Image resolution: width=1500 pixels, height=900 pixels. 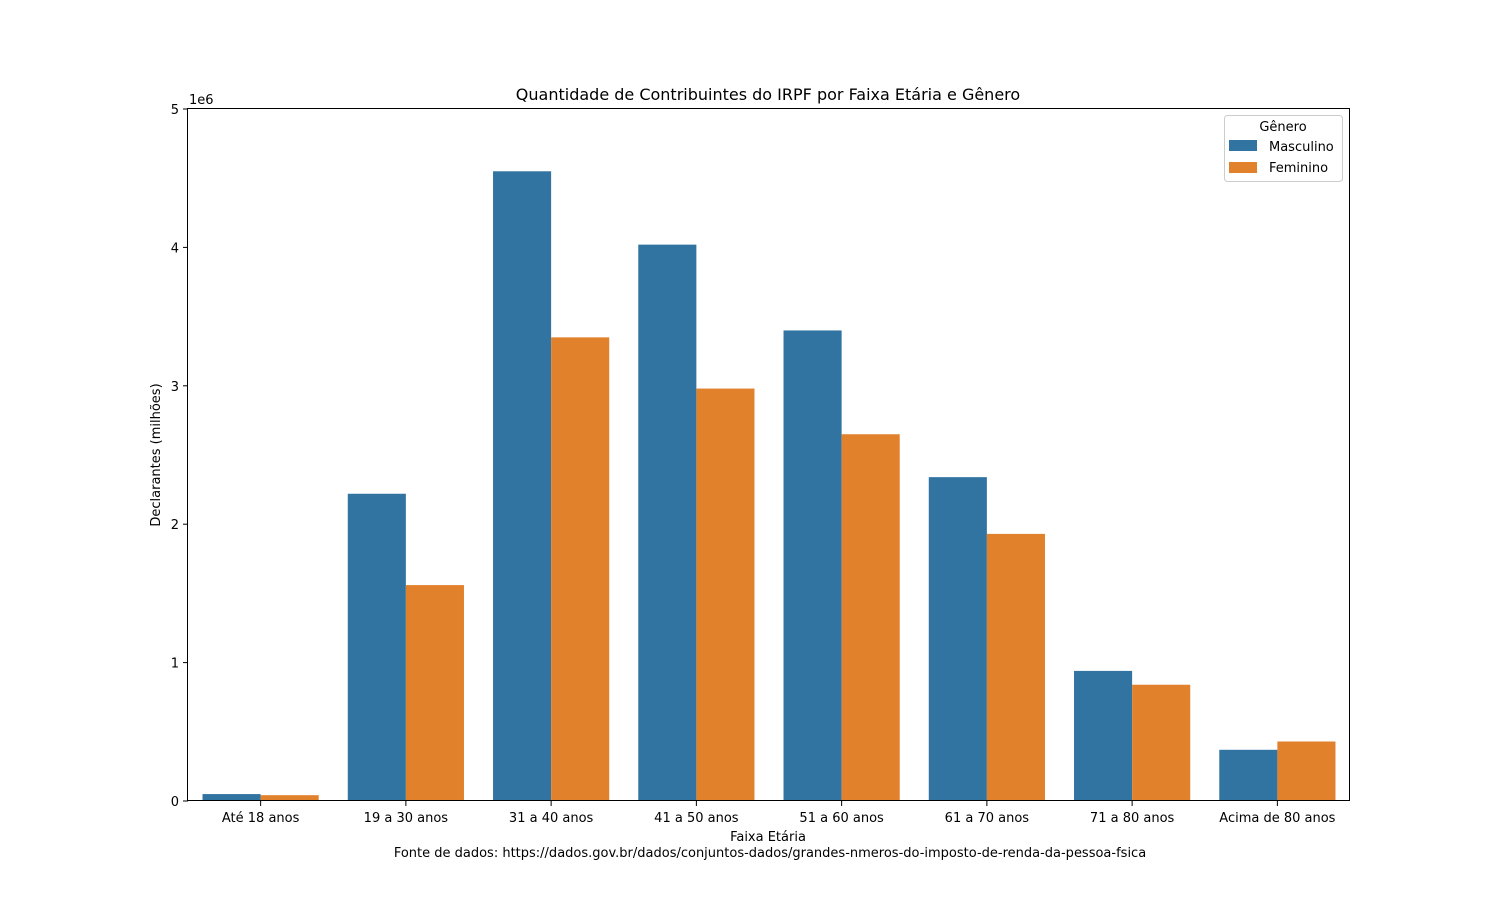 I want to click on legend-label-masculino: Masculino, so click(x=1301, y=147).